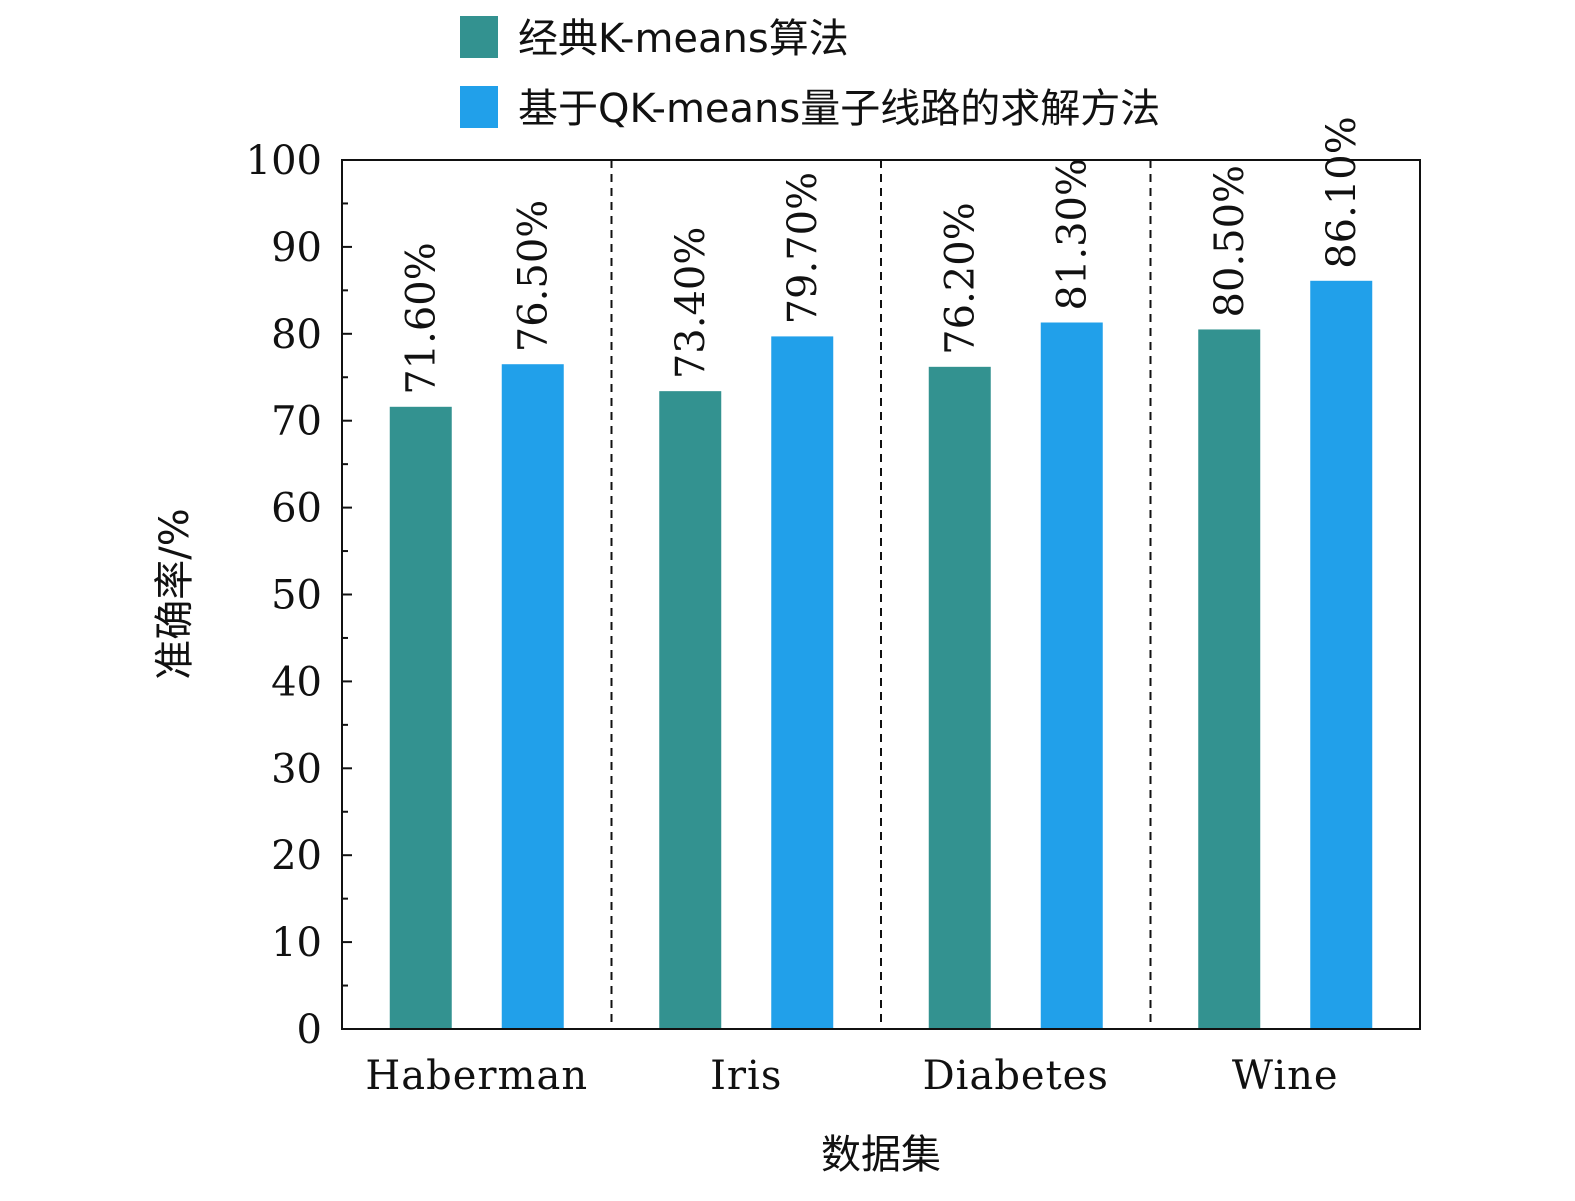 The image size is (1575, 1201). What do you see at coordinates (746, 1076) in the screenshot?
I see `x-category-label: Iris` at bounding box center [746, 1076].